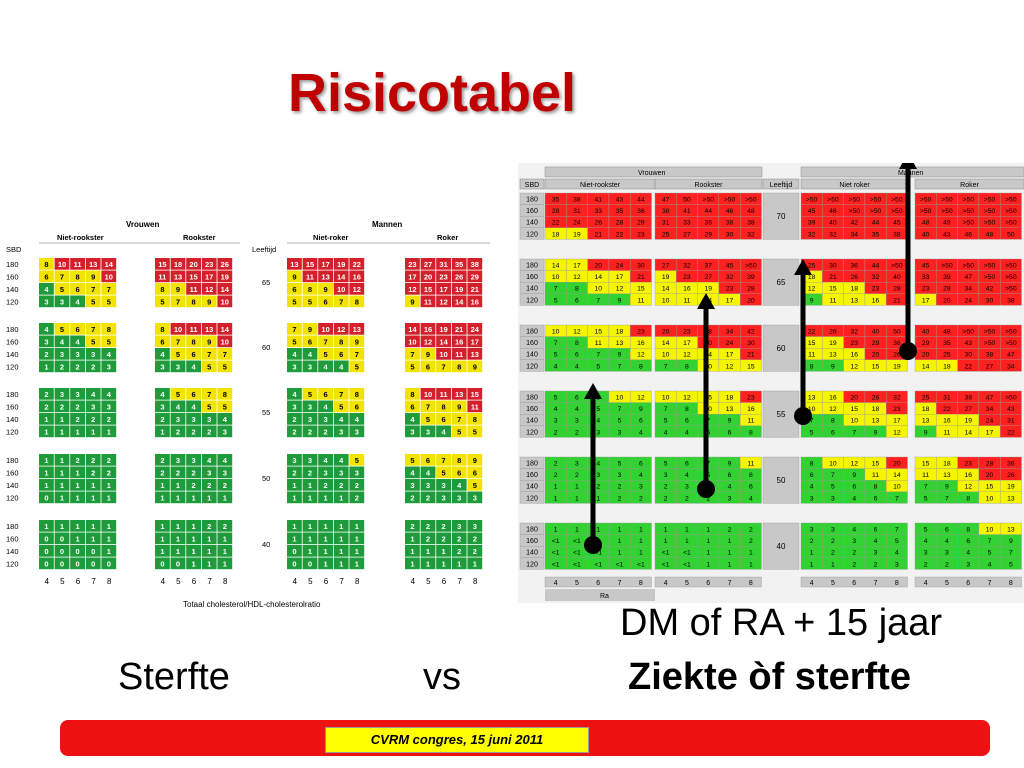  I want to click on risk-value: 10, so click(556, 277).